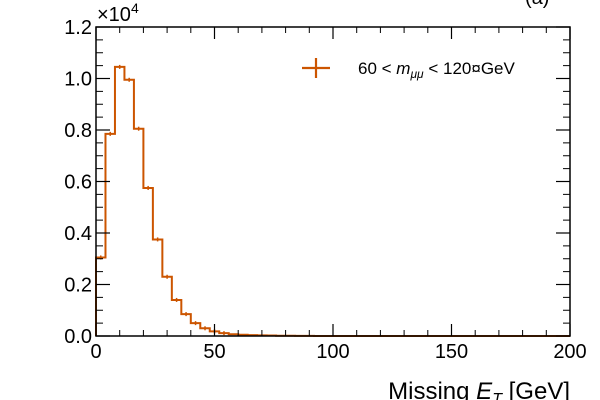 The height and width of the screenshot is (400, 600). I want to click on x-axis-title-suffix: [GeV], so click(536, 389).